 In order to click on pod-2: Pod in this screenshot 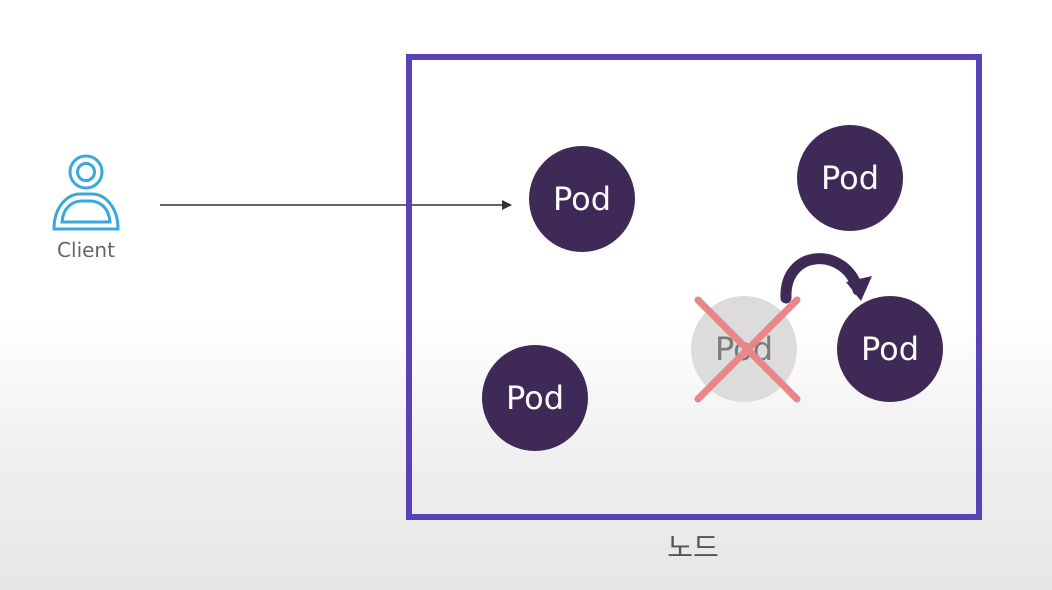, I will do `click(850, 178)`.